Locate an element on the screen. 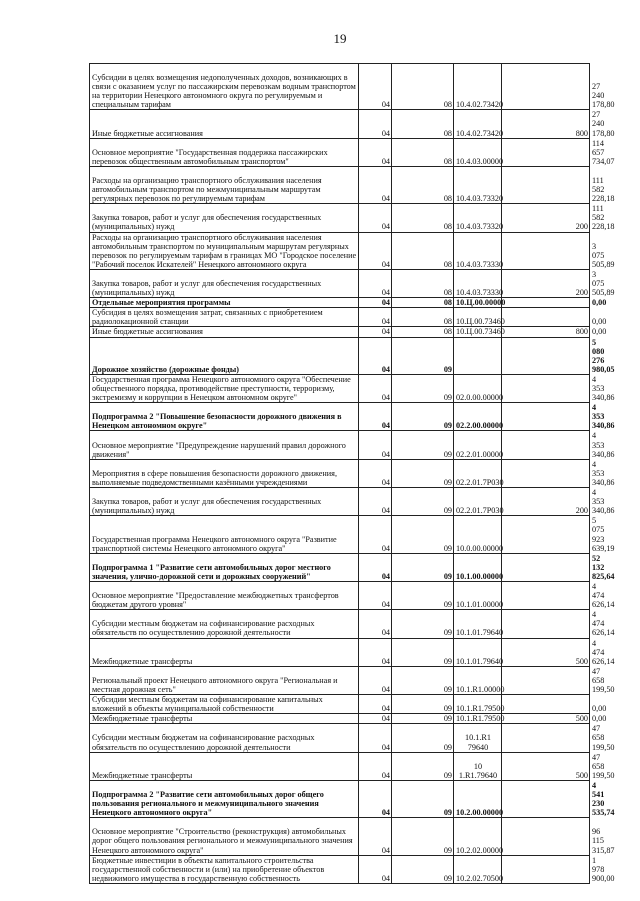 The image size is (640, 901). target-article-code is located at coordinates (477, 355).